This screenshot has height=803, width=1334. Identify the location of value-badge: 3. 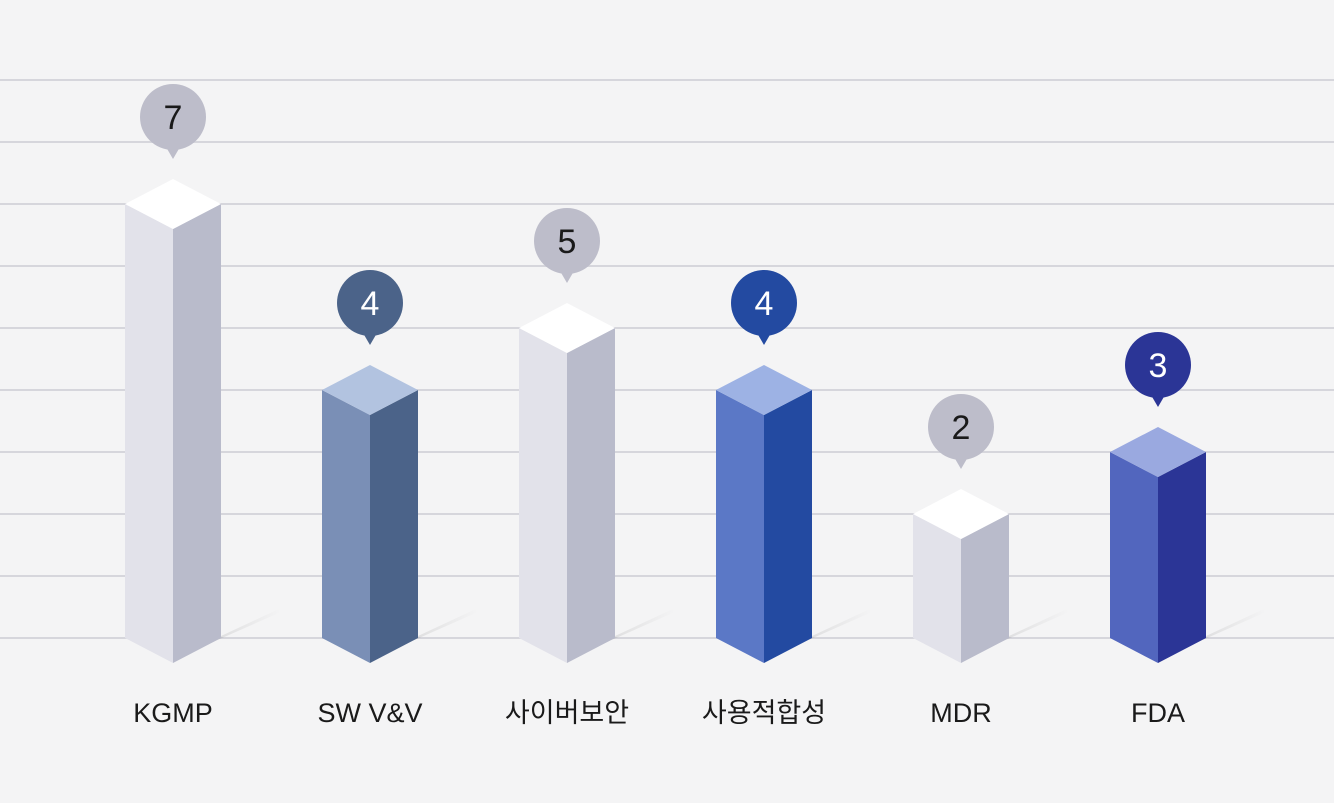
(1158, 369).